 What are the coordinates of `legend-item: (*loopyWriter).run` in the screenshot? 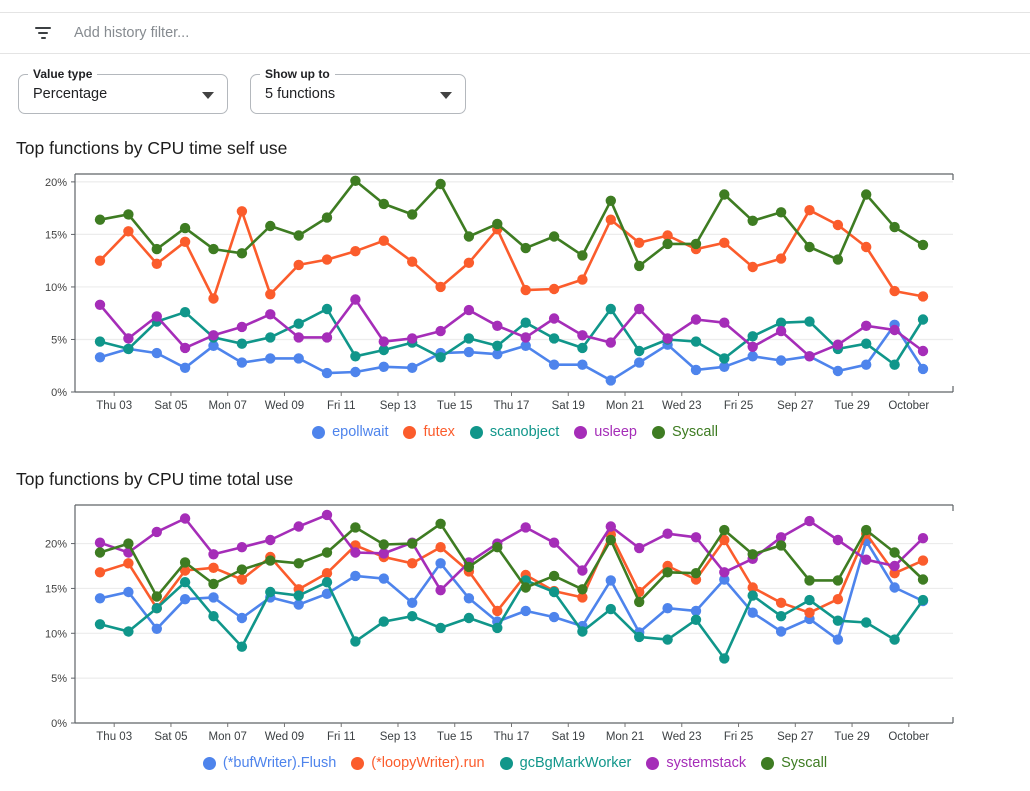 It's located at (418, 763).